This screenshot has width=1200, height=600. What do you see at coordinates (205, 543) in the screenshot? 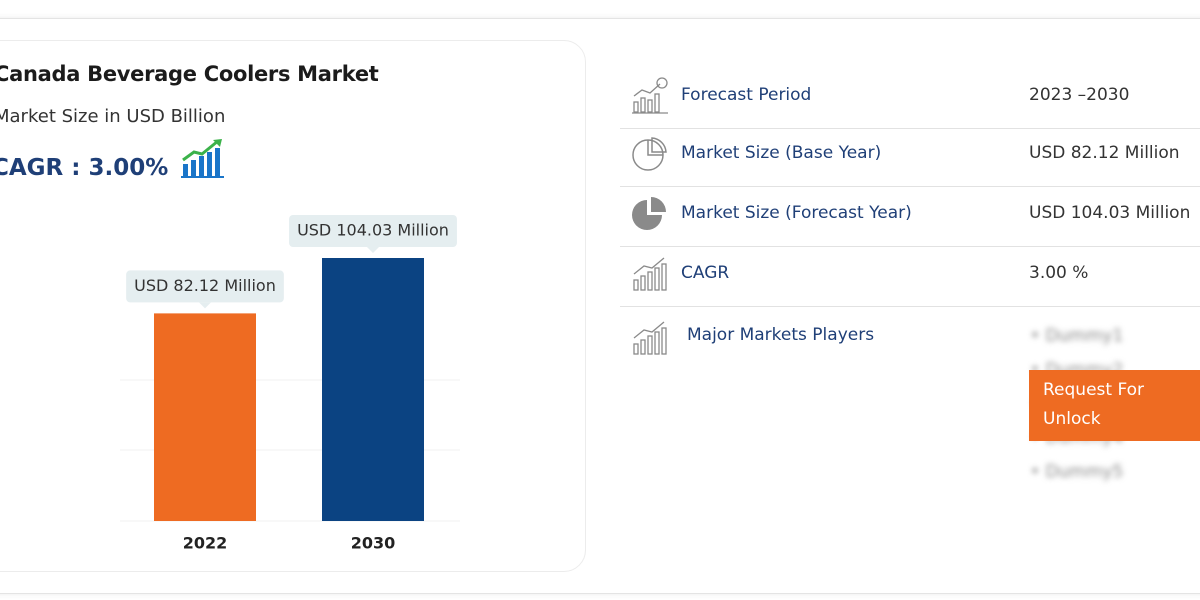
I see `x-tick-label: 2022` at bounding box center [205, 543].